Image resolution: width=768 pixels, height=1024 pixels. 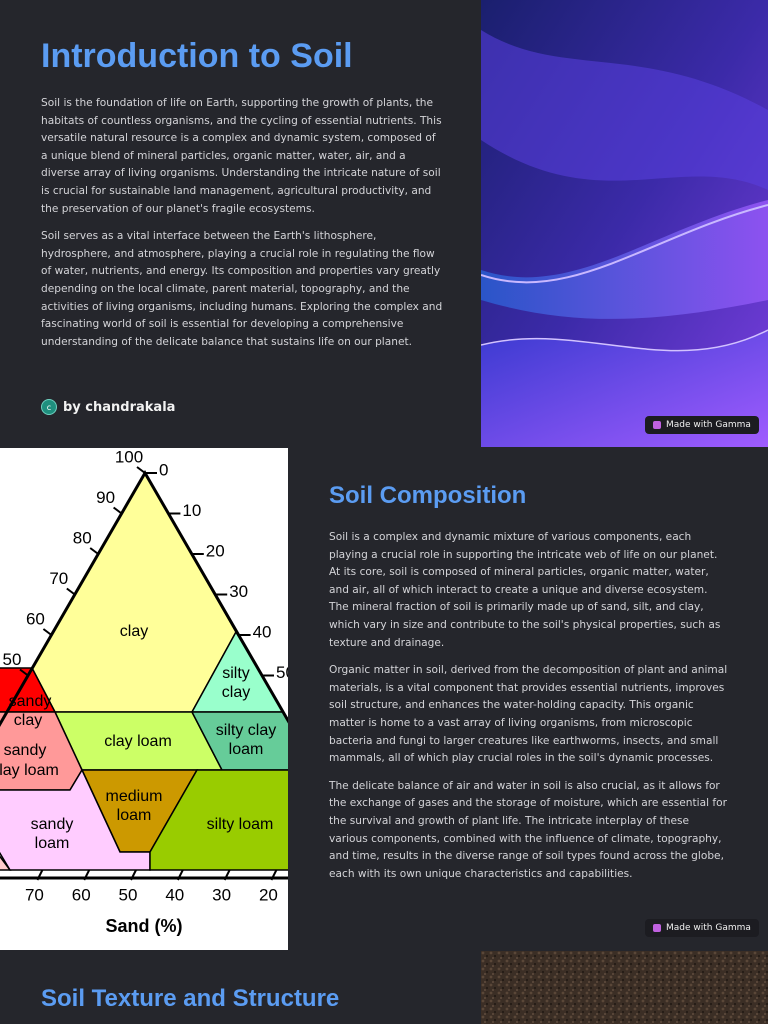 I want to click on section-title: Soil Composition, so click(x=428, y=495).